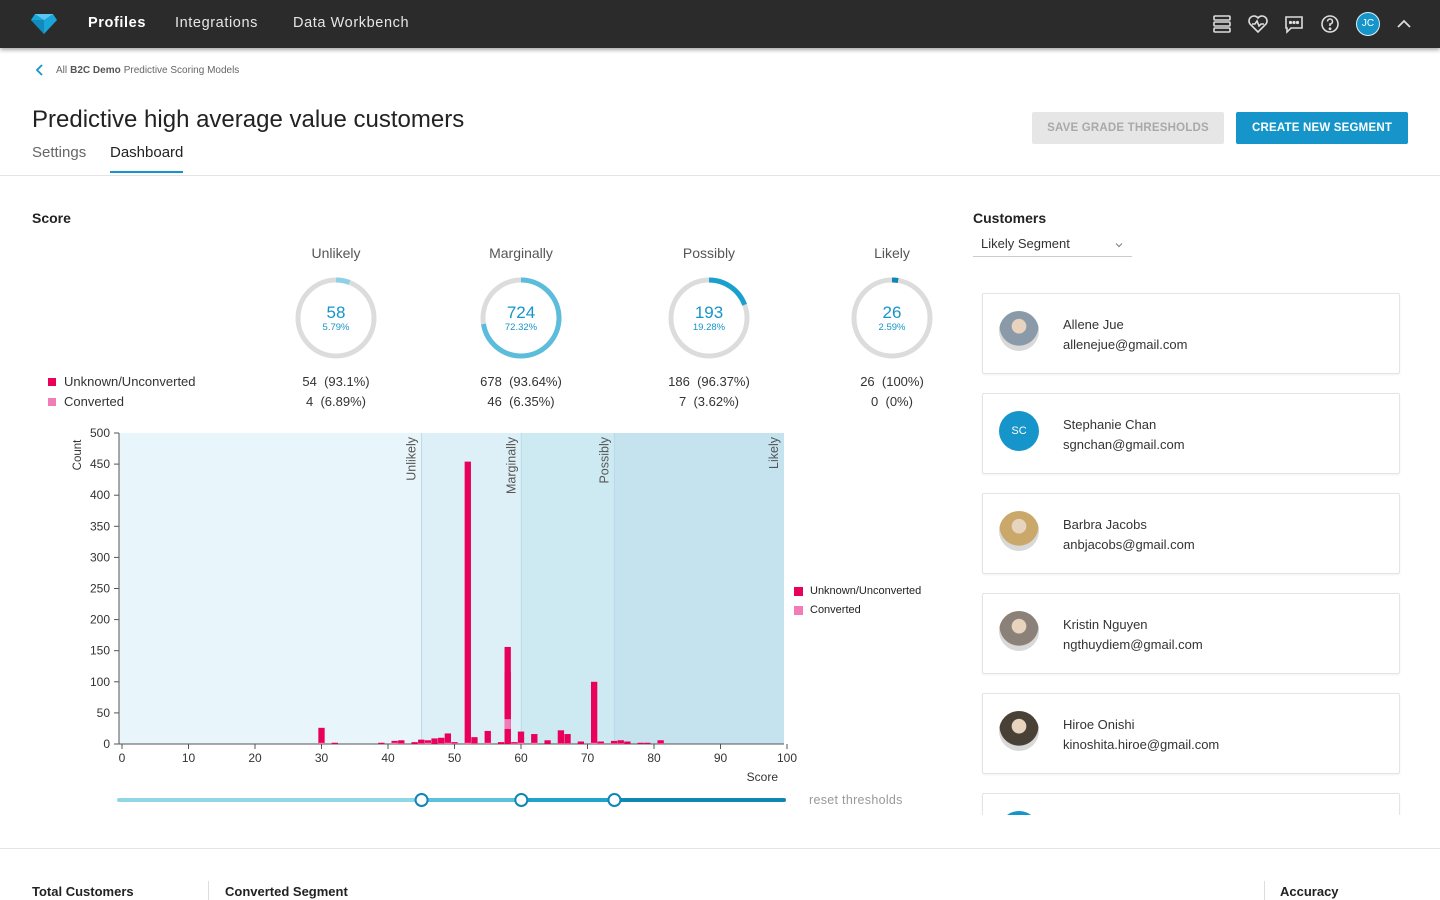  What do you see at coordinates (1191, 533) in the screenshot?
I see `customer-card: Barbra Jacobs anbjacobs@gmail.com` at bounding box center [1191, 533].